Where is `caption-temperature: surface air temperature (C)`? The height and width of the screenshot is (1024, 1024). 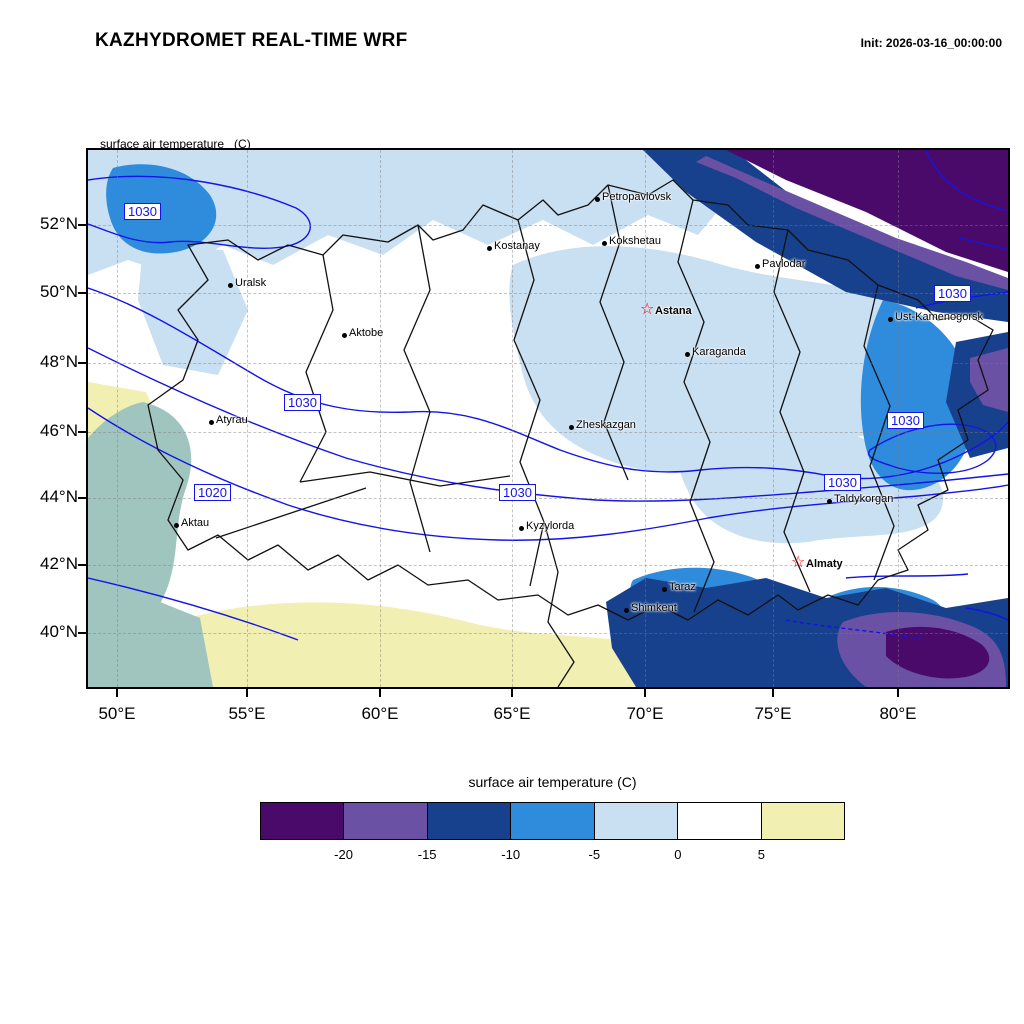 caption-temperature: surface air temperature (C) is located at coordinates (175, 144).